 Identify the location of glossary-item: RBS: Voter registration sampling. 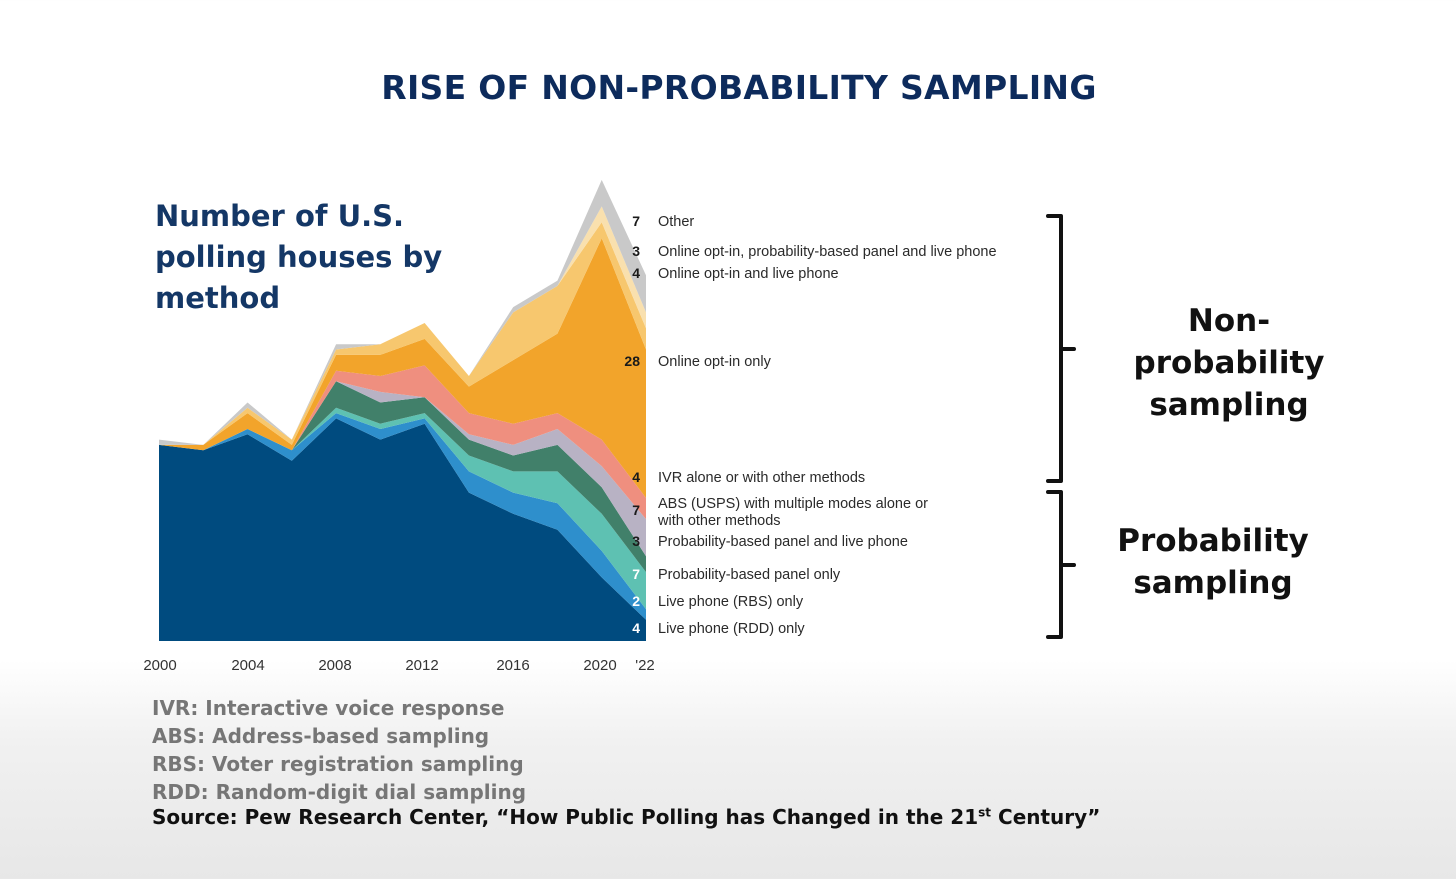
(338, 764).